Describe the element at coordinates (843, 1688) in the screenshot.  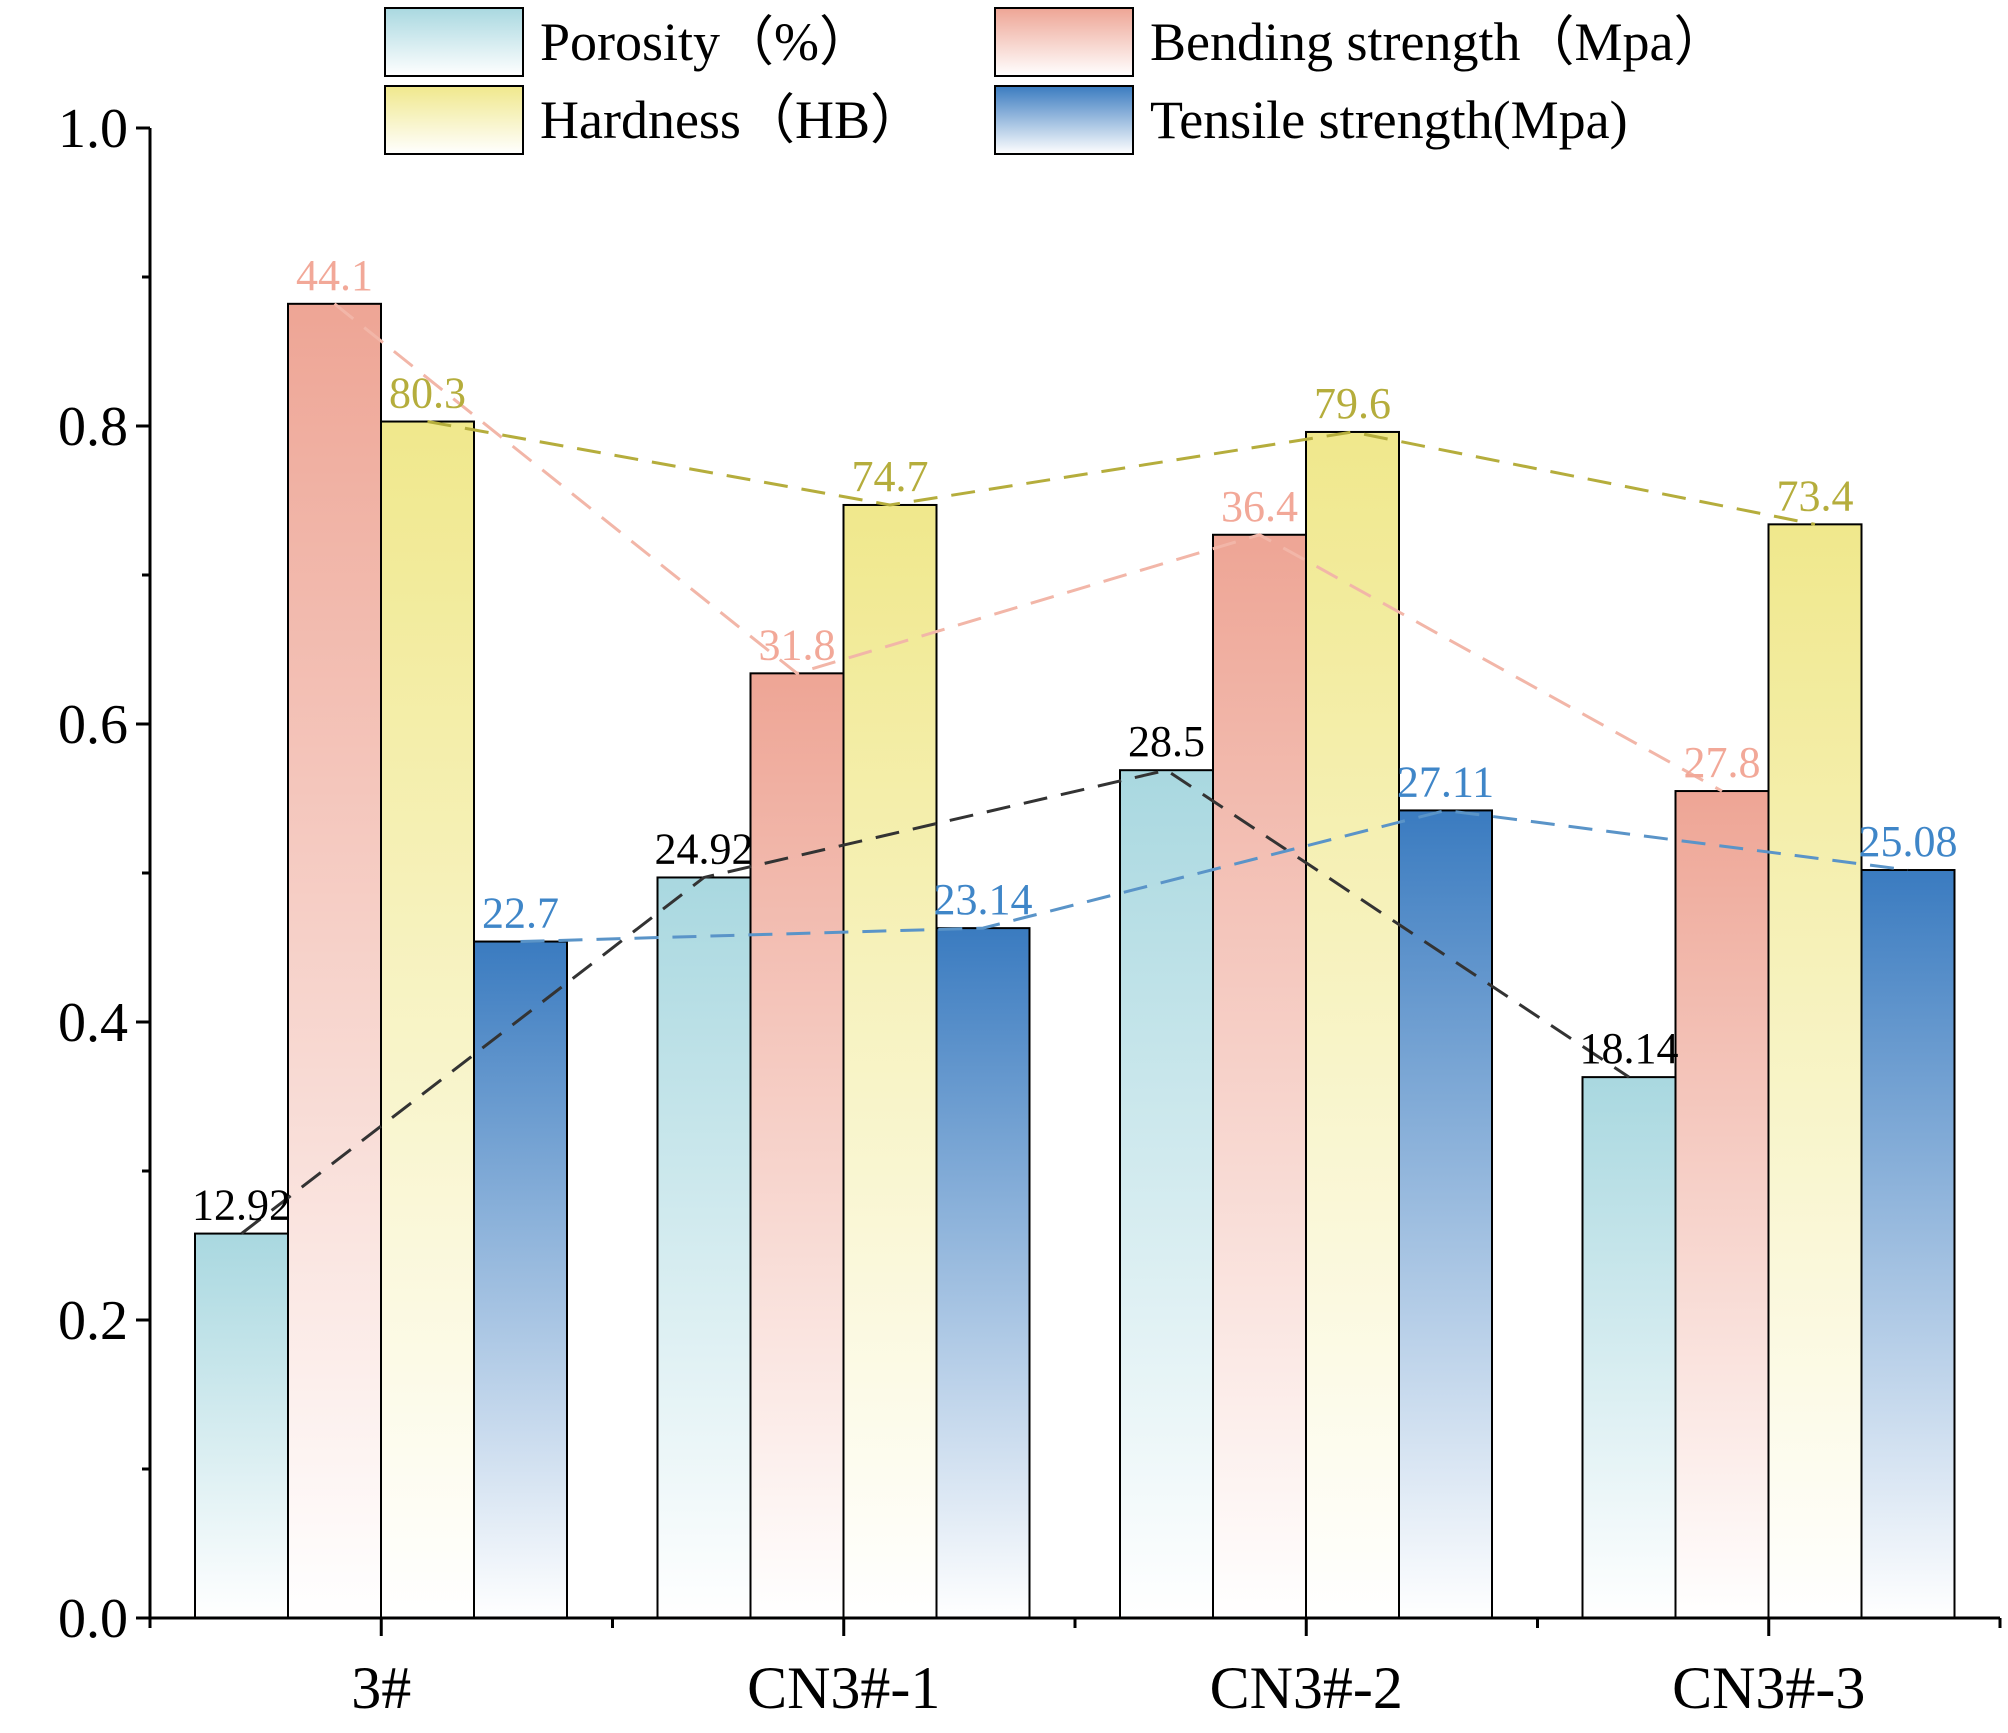
I see `x-category-label: CN3#-1` at that location.